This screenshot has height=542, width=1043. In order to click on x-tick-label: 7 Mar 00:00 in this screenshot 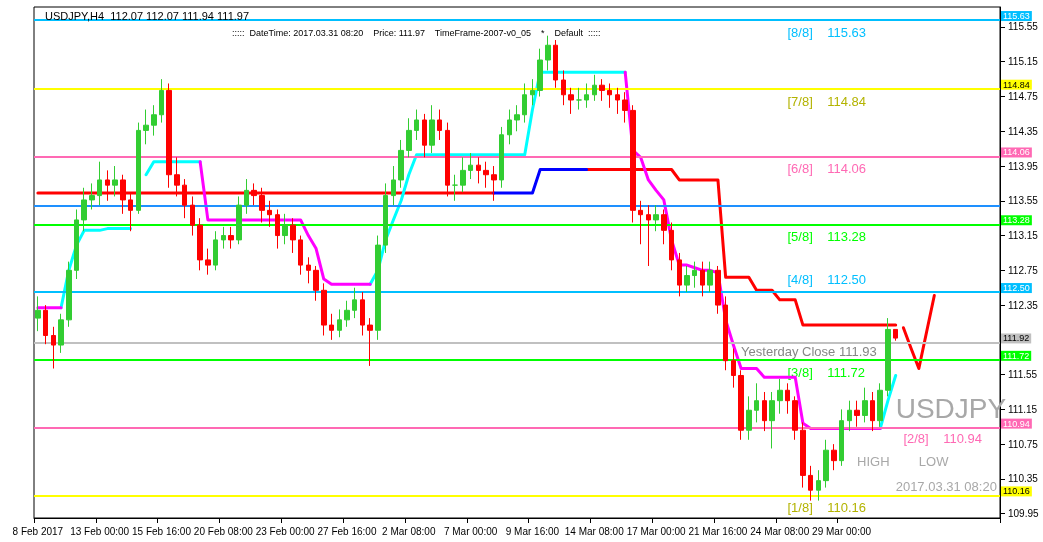, I will do `click(470, 531)`.